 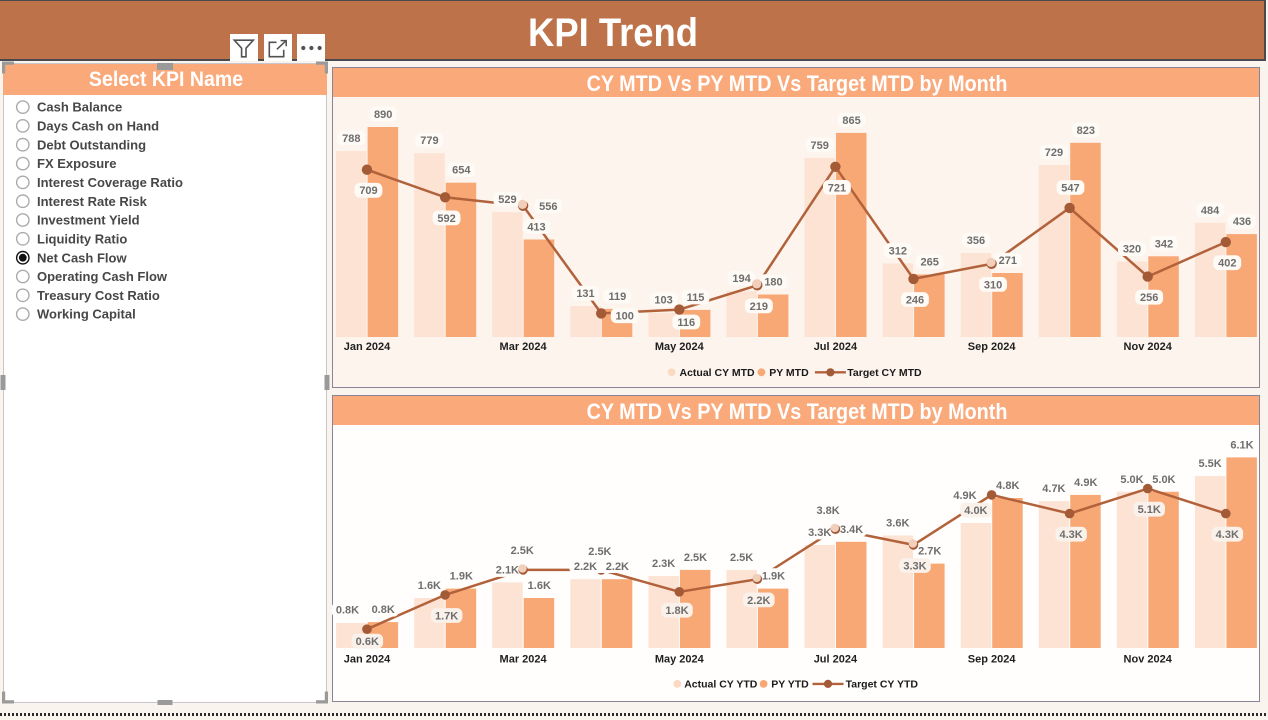 I want to click on svg-text: Cash Balance, so click(x=79, y=107).